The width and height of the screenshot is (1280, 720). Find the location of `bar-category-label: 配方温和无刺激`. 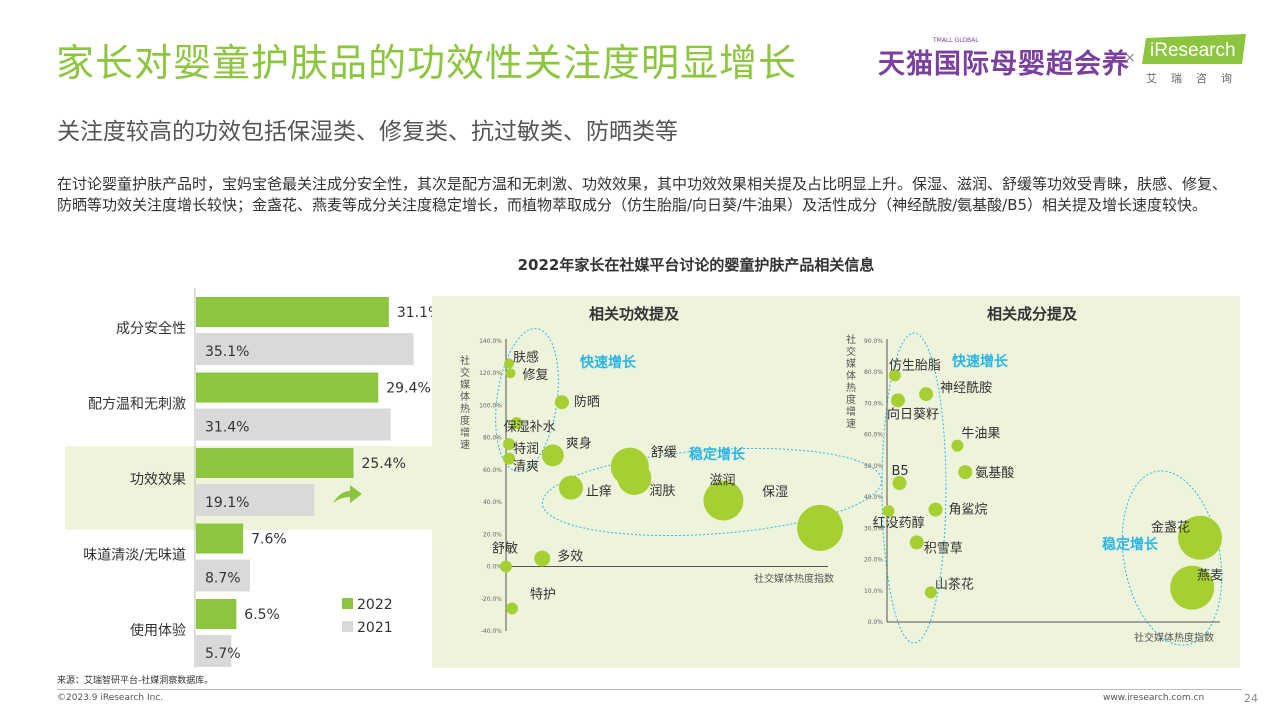

bar-category-label: 配方温和无刺激 is located at coordinates (137, 404).